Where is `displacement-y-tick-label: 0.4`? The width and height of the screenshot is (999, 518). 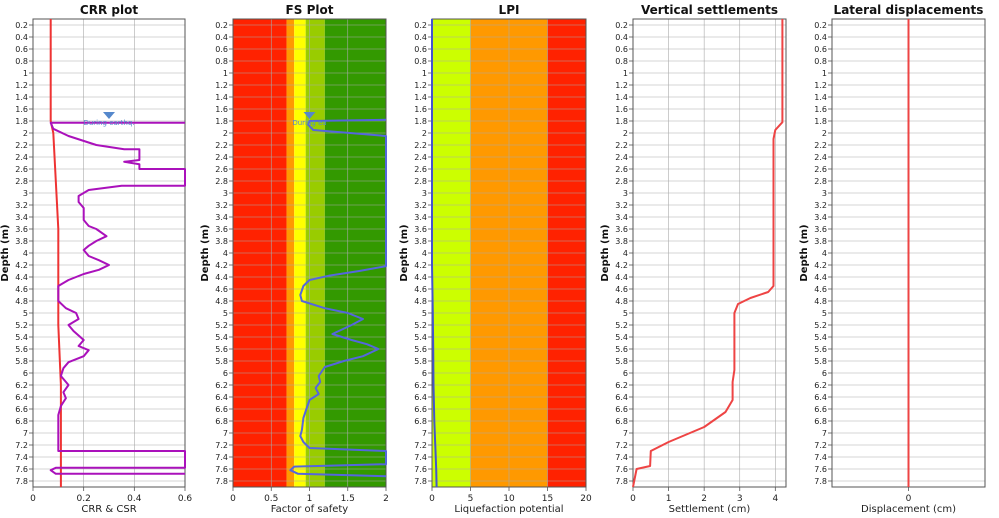
displacement-y-tick-label: 0.4 is located at coordinates (820, 37).